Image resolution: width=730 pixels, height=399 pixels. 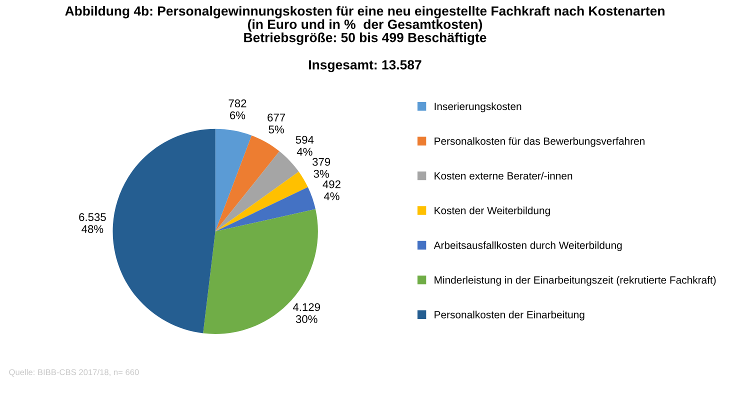 What do you see at coordinates (92, 223) in the screenshot?
I see `data-label: 6.535 48%` at bounding box center [92, 223].